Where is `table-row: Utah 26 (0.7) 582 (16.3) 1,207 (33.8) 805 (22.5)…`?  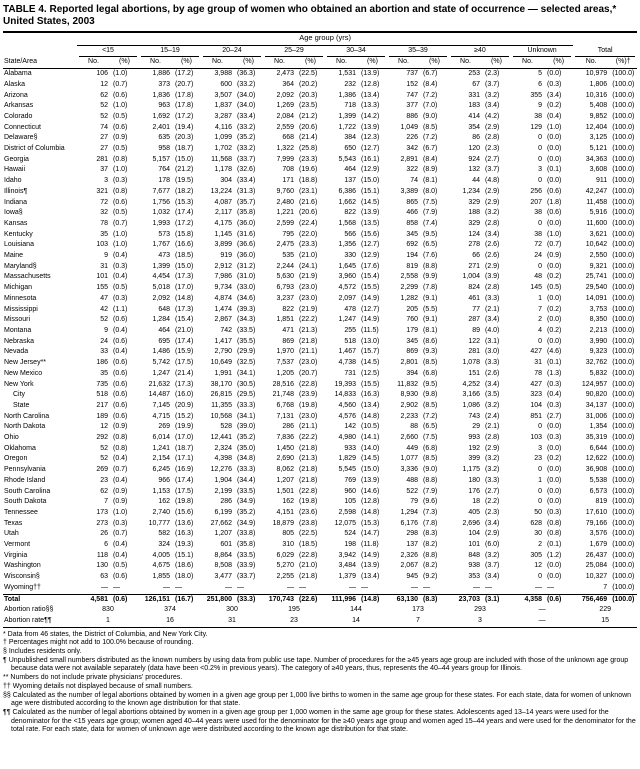
table-row: Utah 26 (0.7) 582 (16.3) 1,207 (33.8) 805 (22.5)… is located at coordinates (320, 534).